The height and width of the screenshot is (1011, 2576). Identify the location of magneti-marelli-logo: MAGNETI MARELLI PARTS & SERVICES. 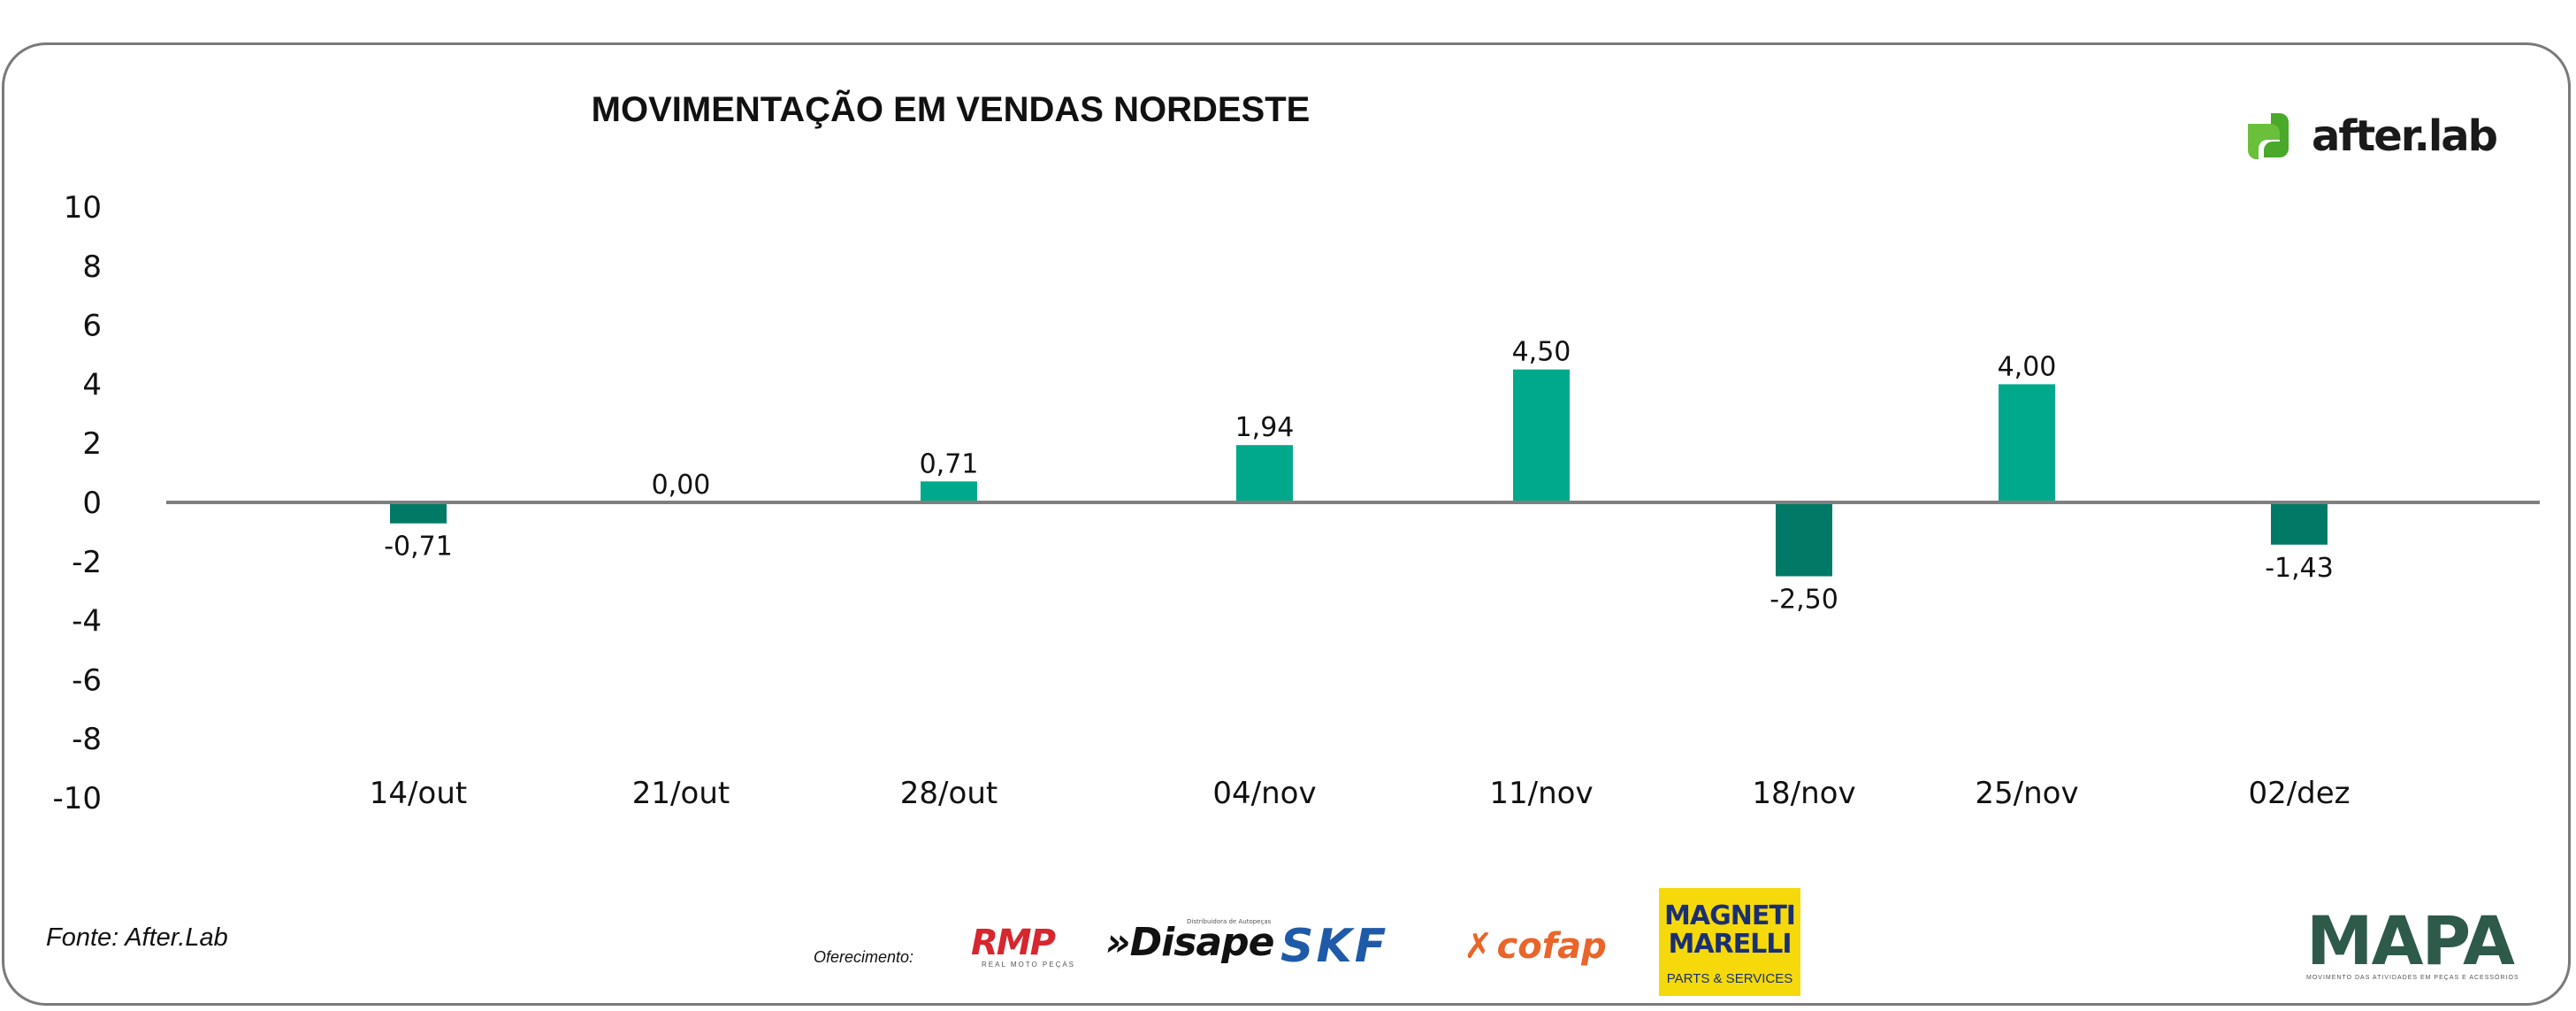
(1729, 942).